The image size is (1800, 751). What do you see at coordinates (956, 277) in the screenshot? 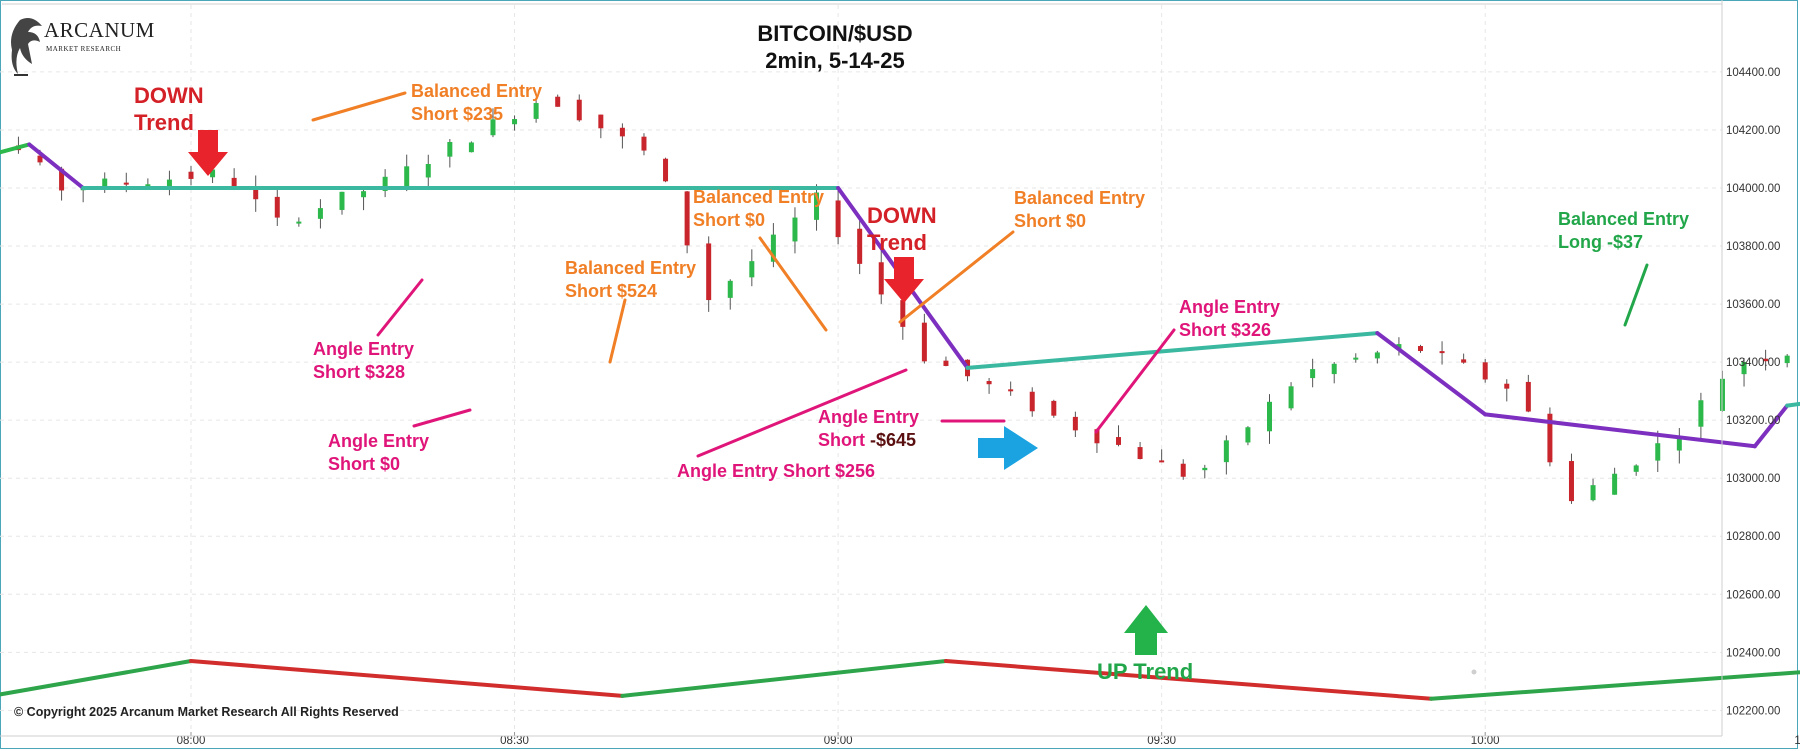
I see `pointer-balanced-0-b` at bounding box center [956, 277].